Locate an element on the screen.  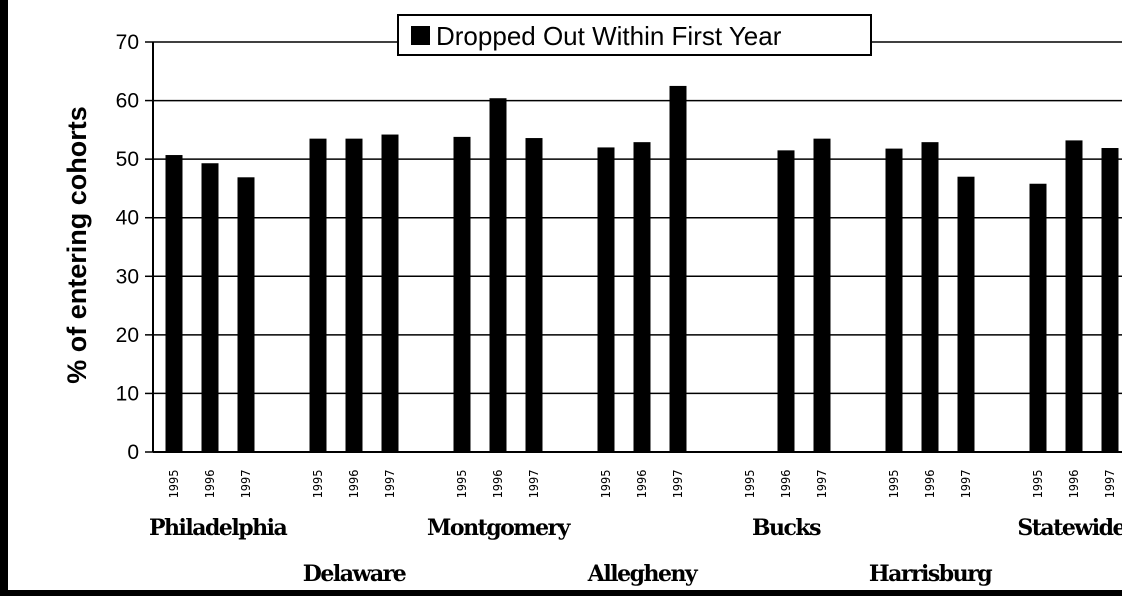
group-label: Harrisburg is located at coordinates (930, 574).